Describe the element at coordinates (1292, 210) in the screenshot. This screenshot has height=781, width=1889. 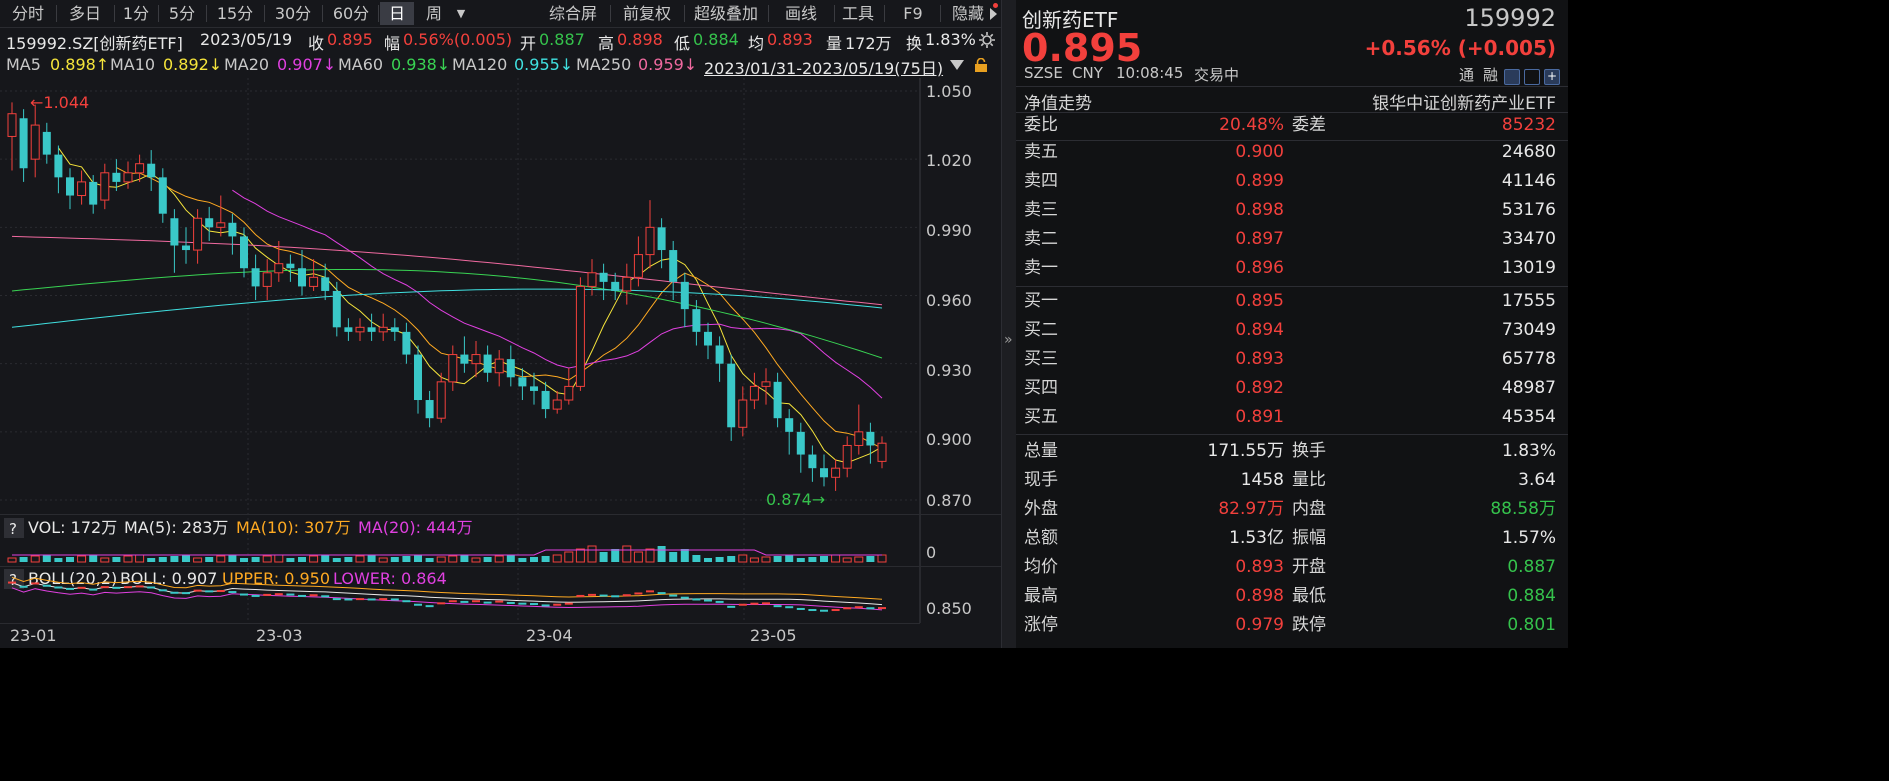
I see `ask-level-3: 卖三 0.898 53176` at that location.